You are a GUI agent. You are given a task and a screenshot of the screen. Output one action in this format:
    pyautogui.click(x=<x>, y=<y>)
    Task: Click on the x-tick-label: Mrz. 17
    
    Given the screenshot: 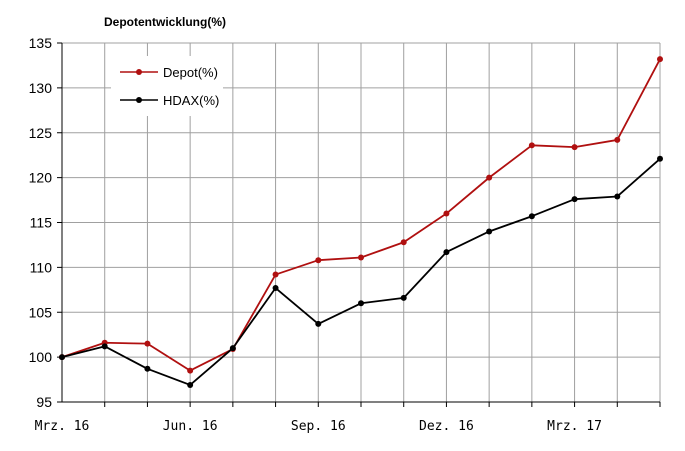 What is the action you would take?
    pyautogui.click(x=574, y=426)
    